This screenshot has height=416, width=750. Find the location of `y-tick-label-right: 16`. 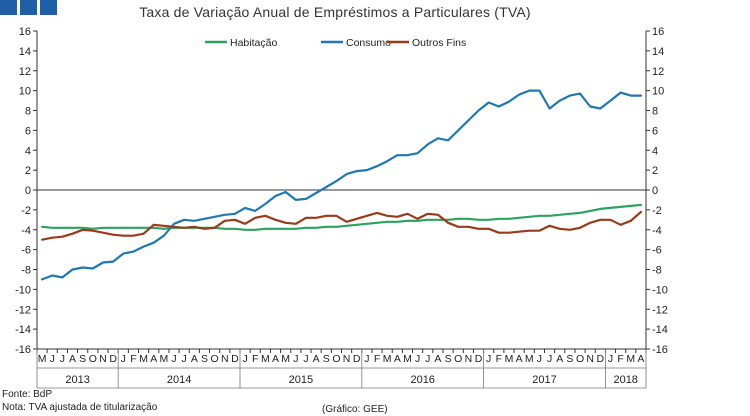

y-tick-label-right: 16 is located at coordinates (658, 32).